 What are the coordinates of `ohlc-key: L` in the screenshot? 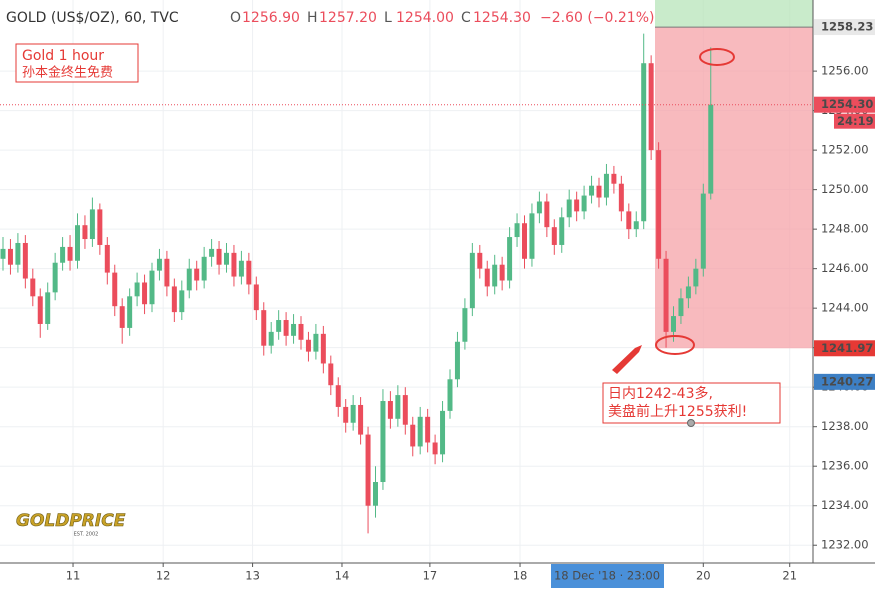 It's located at (388, 18).